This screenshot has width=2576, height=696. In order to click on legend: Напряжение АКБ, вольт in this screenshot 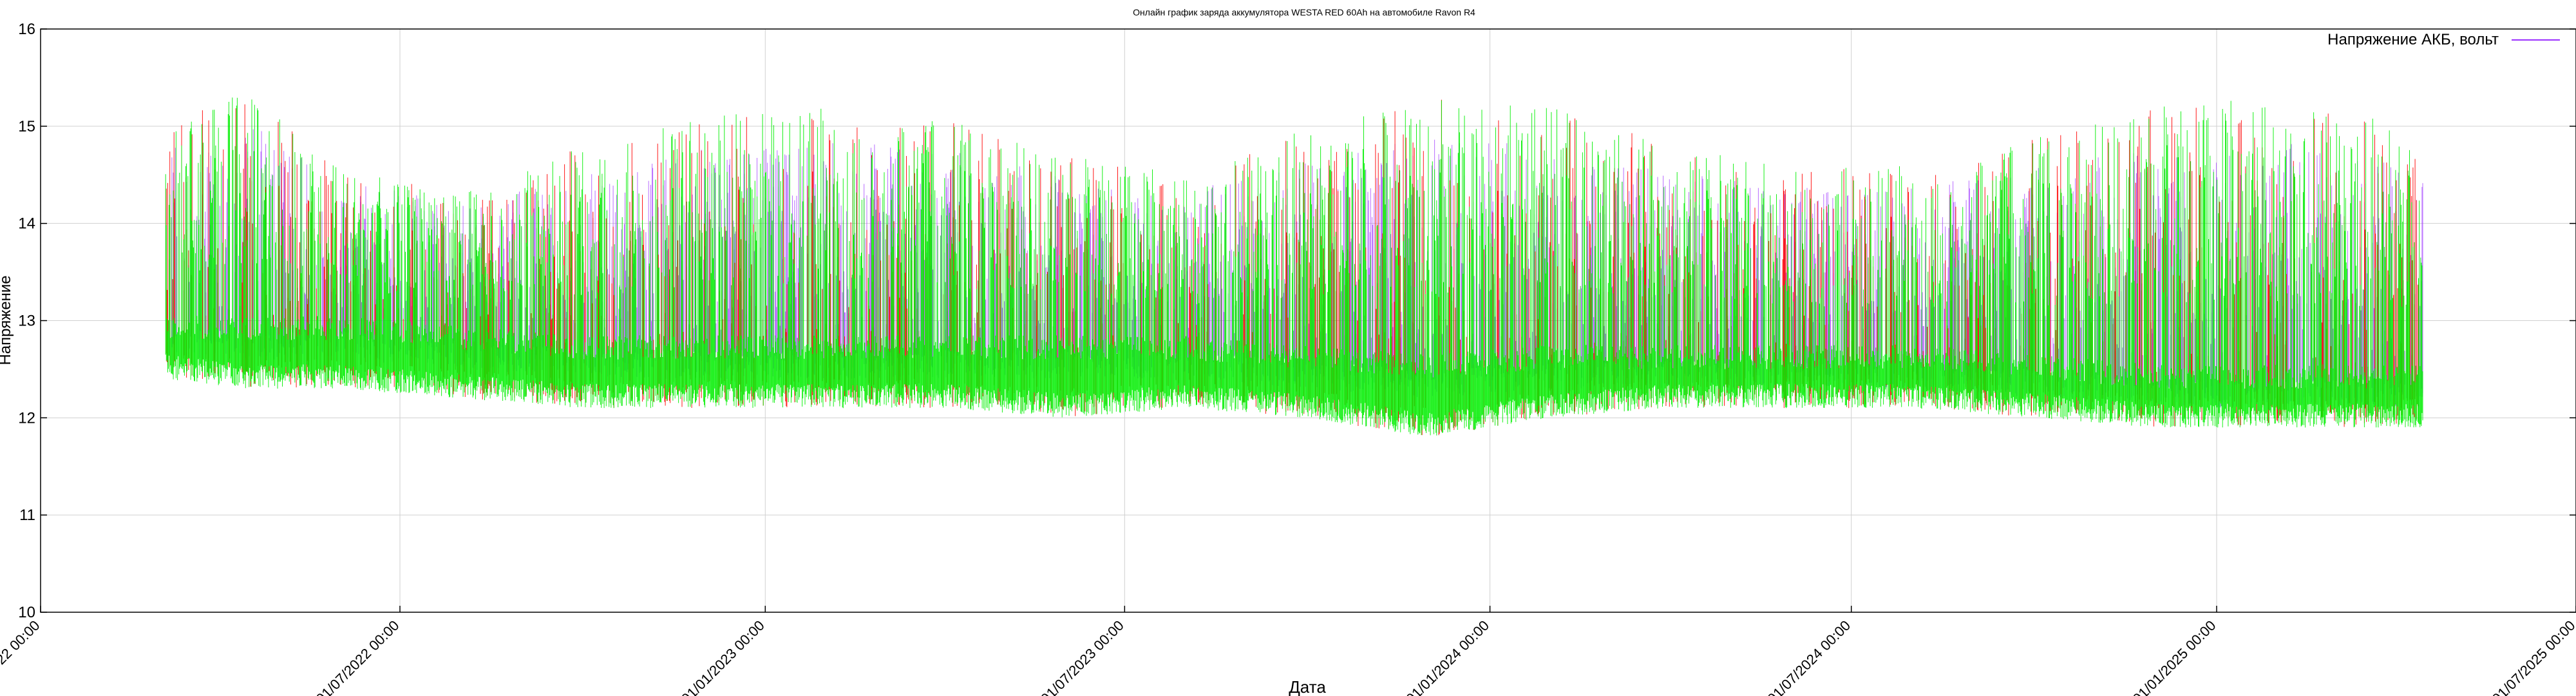, I will do `click(2443, 40)`.